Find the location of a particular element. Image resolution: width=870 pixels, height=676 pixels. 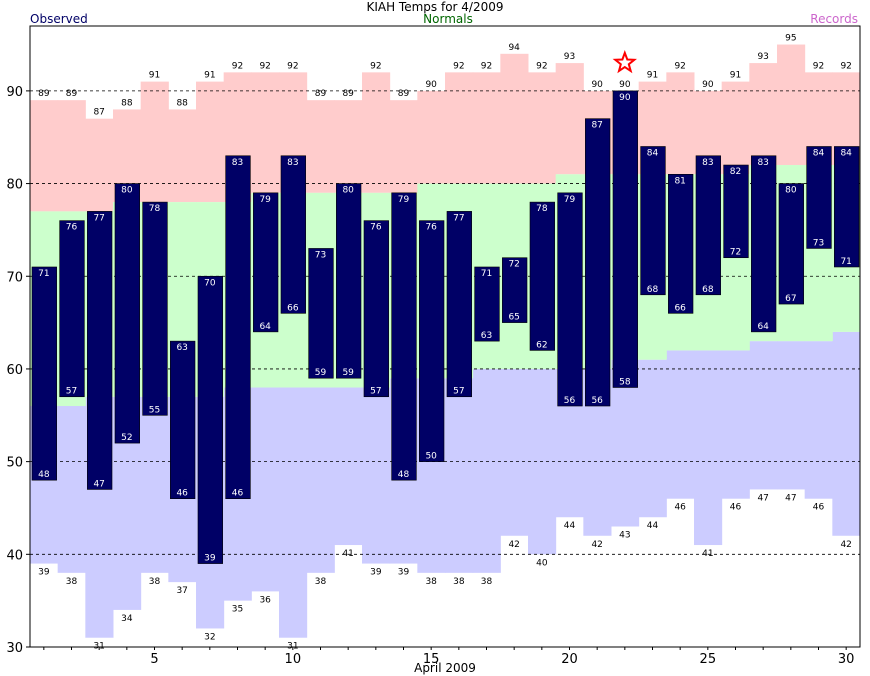

observed-low-label: 47 is located at coordinates (98, 484).